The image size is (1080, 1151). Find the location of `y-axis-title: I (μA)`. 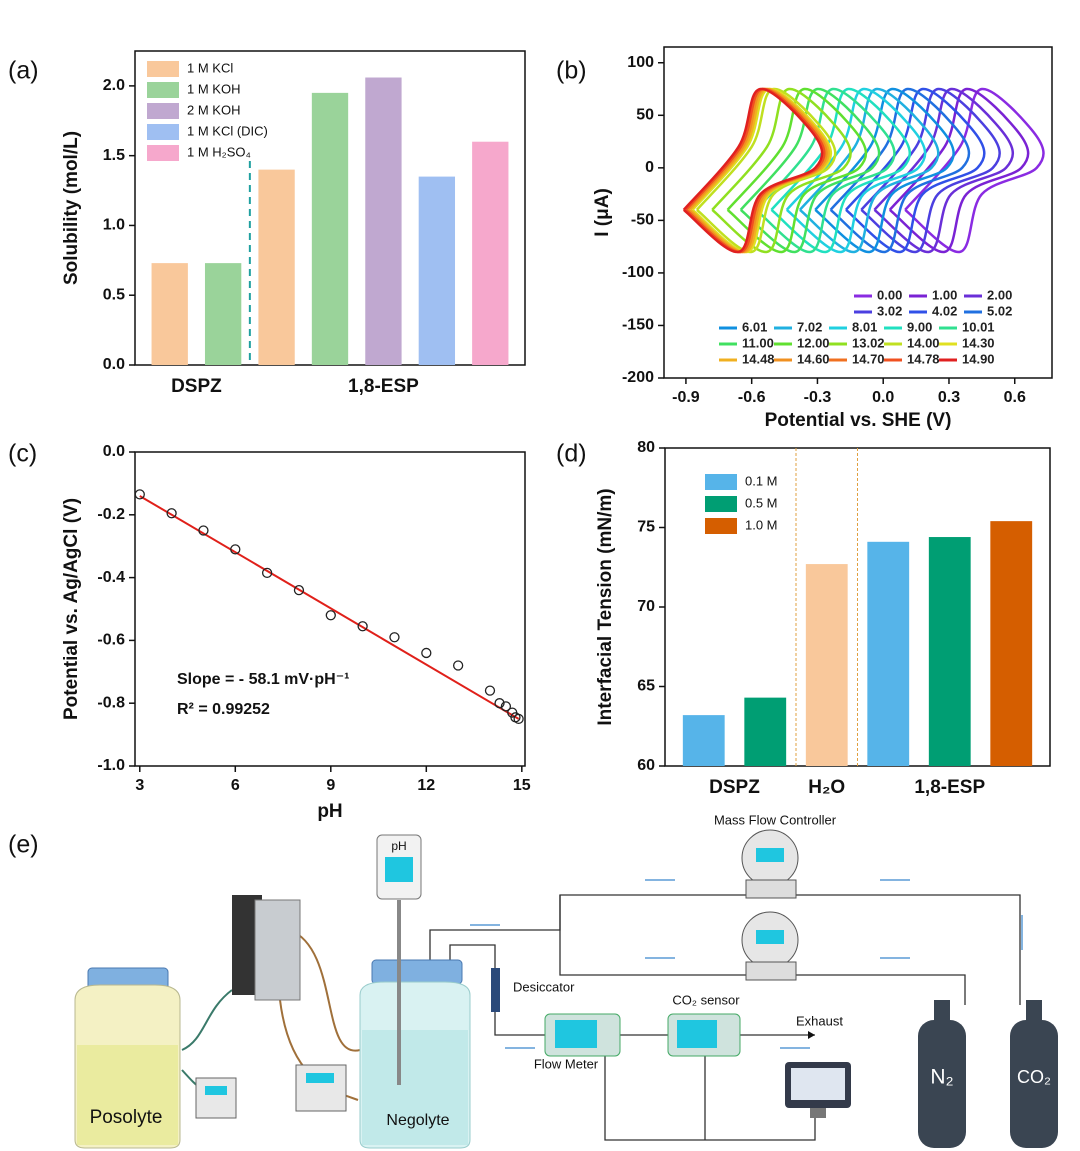

y-axis-title: I (μA) is located at coordinates (602, 212).